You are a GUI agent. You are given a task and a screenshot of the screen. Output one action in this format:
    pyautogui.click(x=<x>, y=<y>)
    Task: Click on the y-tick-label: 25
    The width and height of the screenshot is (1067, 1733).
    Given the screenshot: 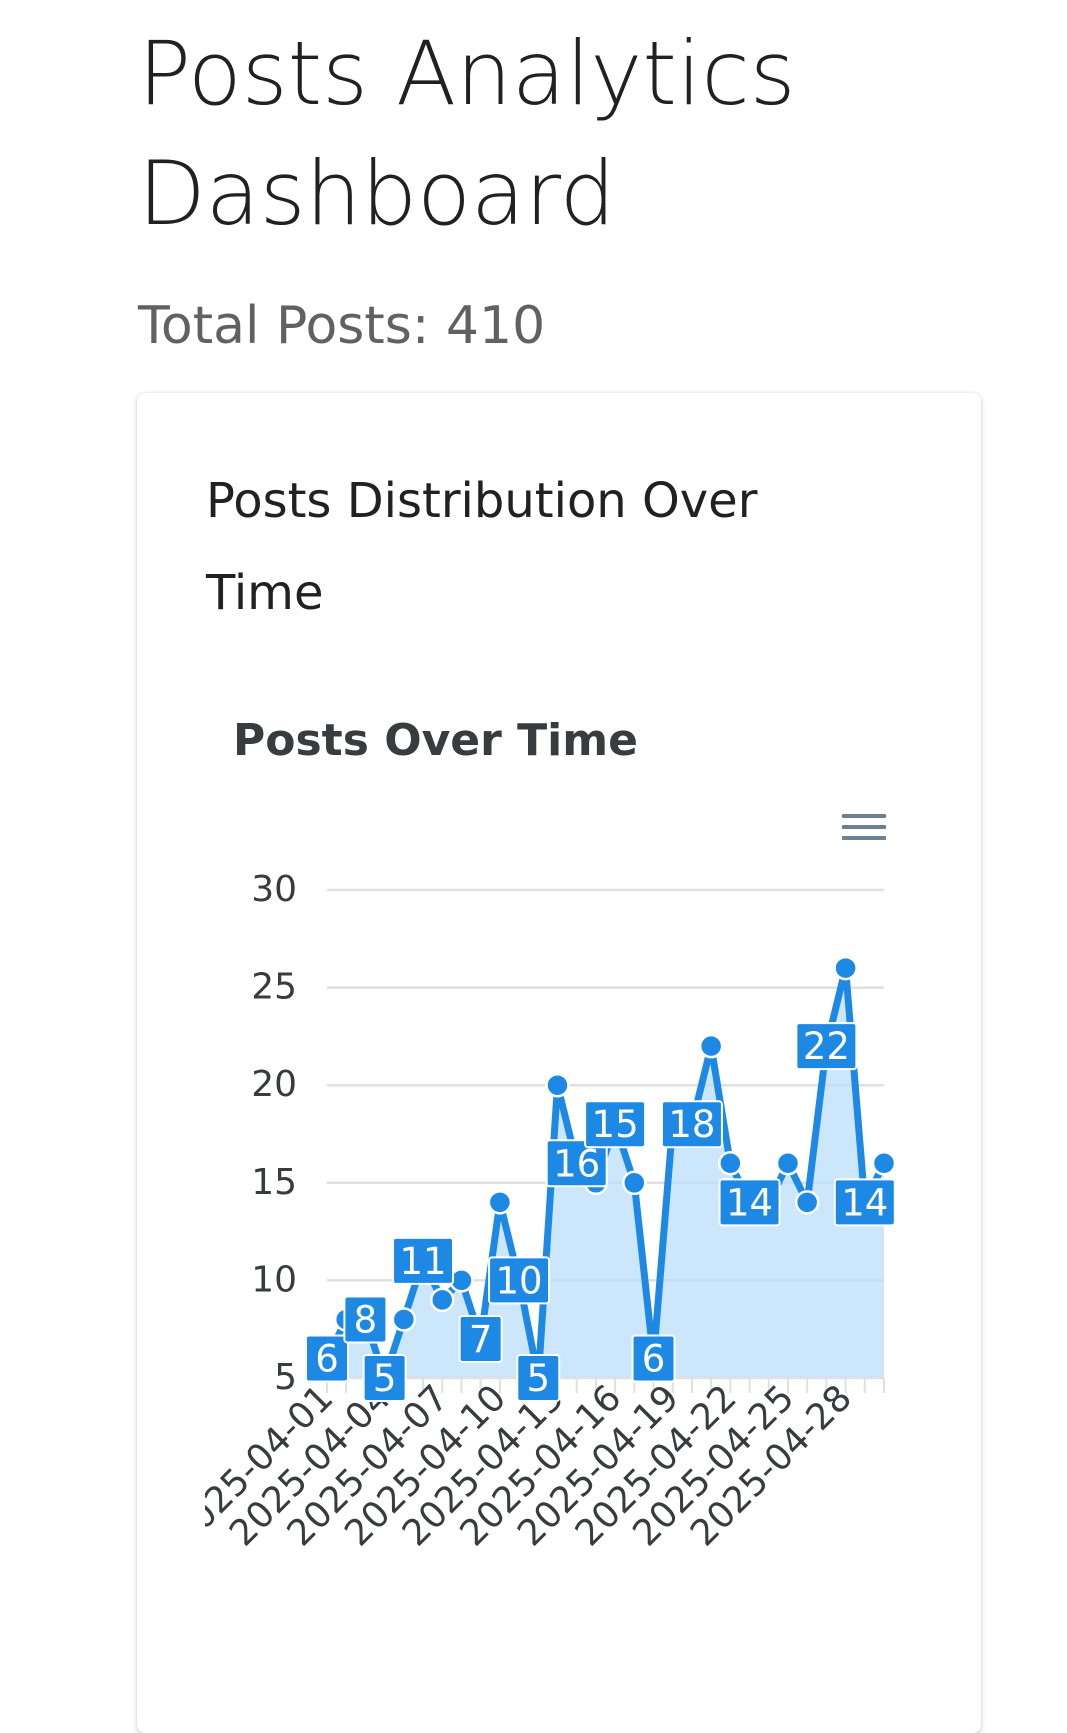 What is the action you would take?
    pyautogui.click(x=274, y=987)
    